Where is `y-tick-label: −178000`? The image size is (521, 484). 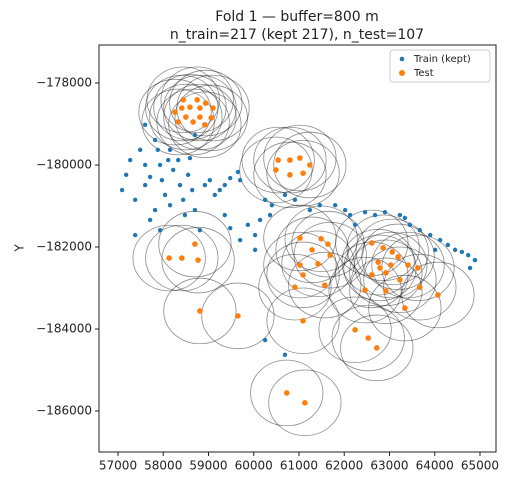 y-tick-label: −178000 is located at coordinates (64, 83).